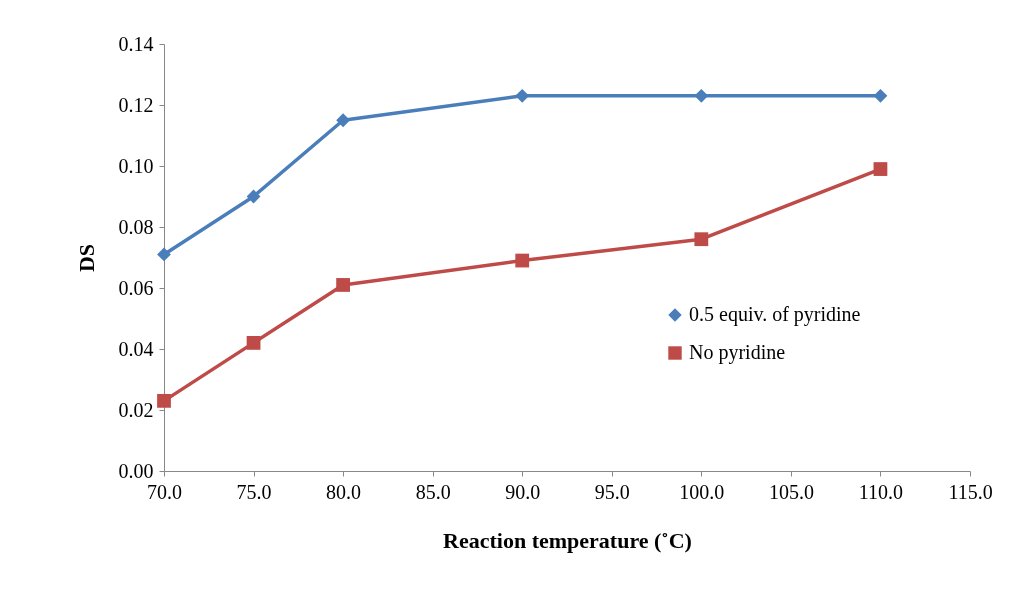 This screenshot has width=1018, height=600. I want to click on x-tick-label: 80.0, so click(344, 491).